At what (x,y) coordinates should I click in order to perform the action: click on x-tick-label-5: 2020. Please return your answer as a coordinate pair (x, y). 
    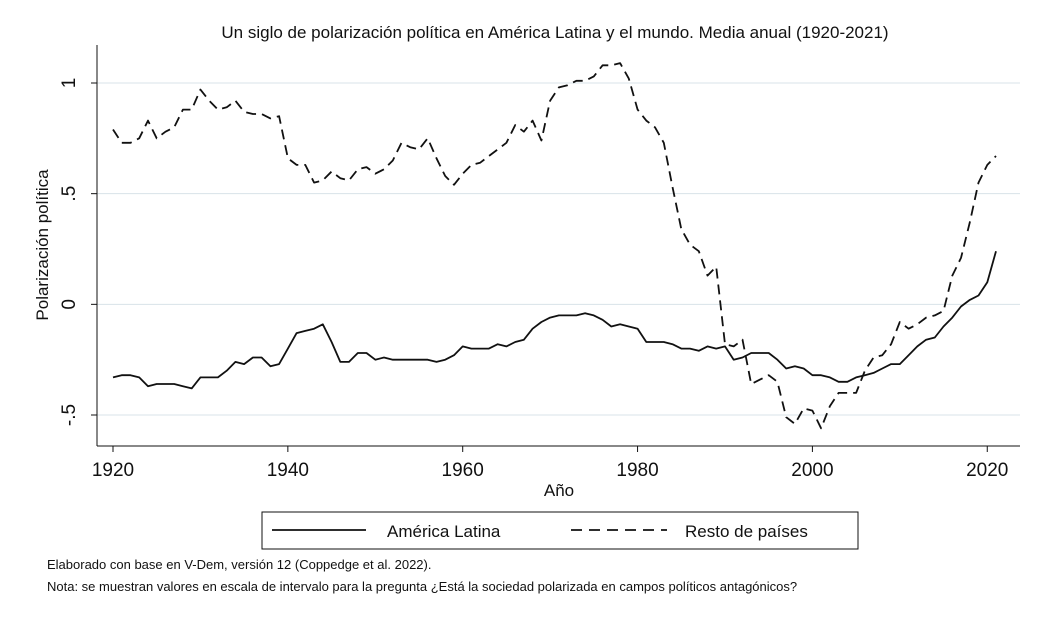
    Looking at the image, I should click on (987, 470).